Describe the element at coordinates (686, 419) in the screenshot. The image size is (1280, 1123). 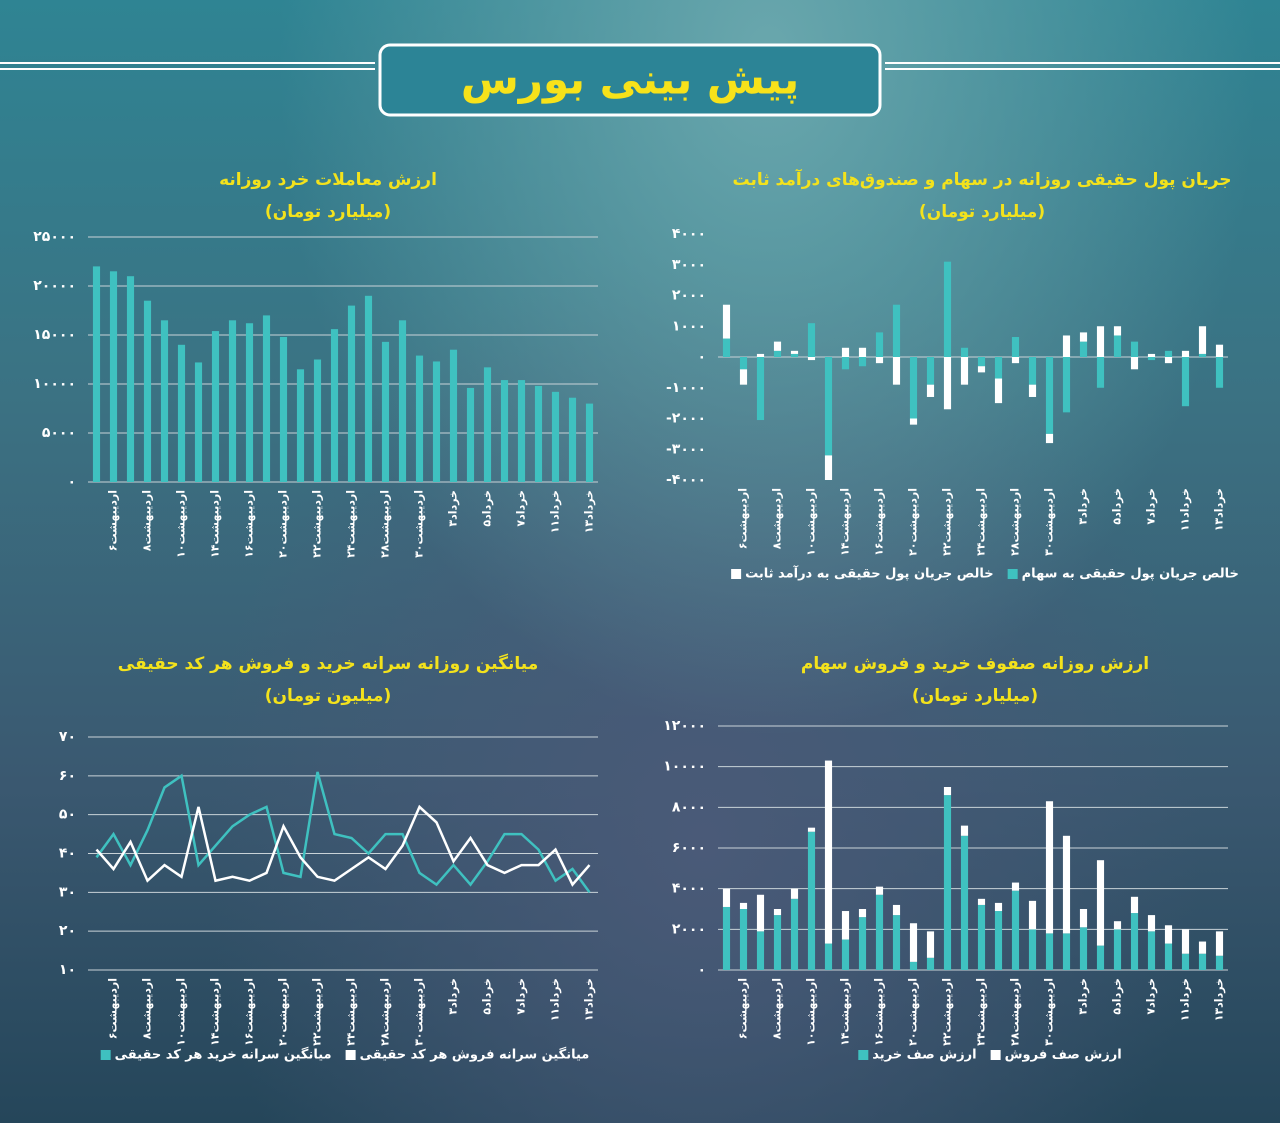
I see `y-tick-label: -۲۰۰۰` at that location.